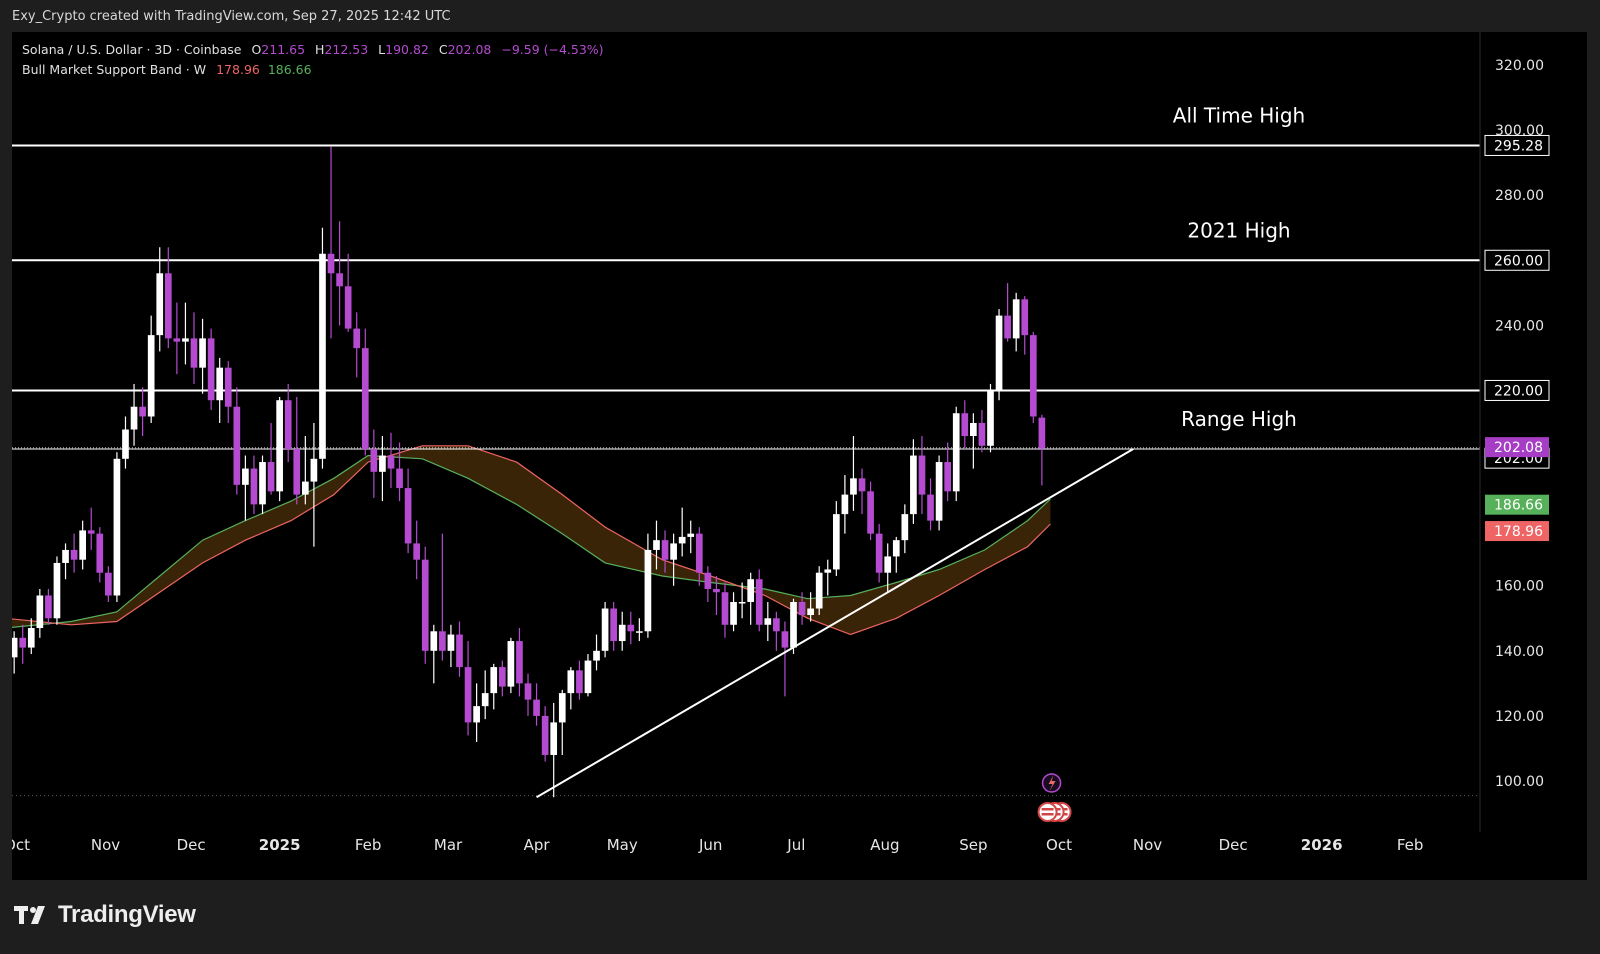 The height and width of the screenshot is (954, 1600). What do you see at coordinates (1518, 261) in the screenshot?
I see `price-tag-text: 260.00` at bounding box center [1518, 261].